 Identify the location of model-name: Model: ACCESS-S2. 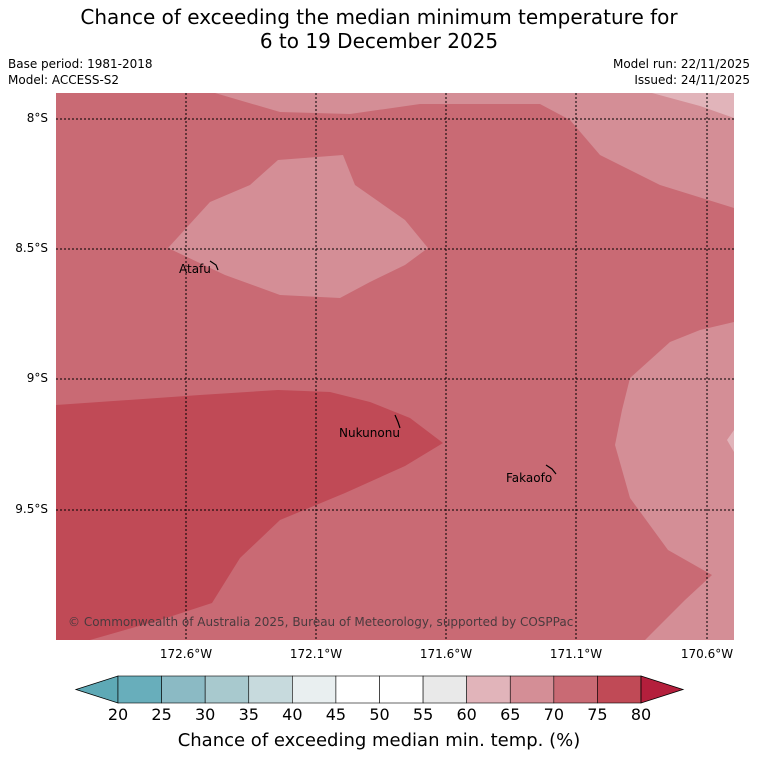
(64, 80).